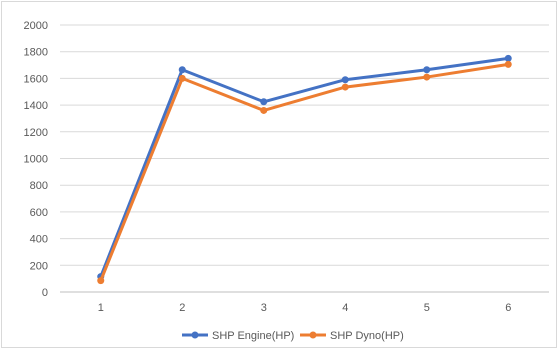 The height and width of the screenshot is (349, 558). What do you see at coordinates (367, 336) in the screenshot?
I see `legend-label: SHP Dyno(HP)` at bounding box center [367, 336].